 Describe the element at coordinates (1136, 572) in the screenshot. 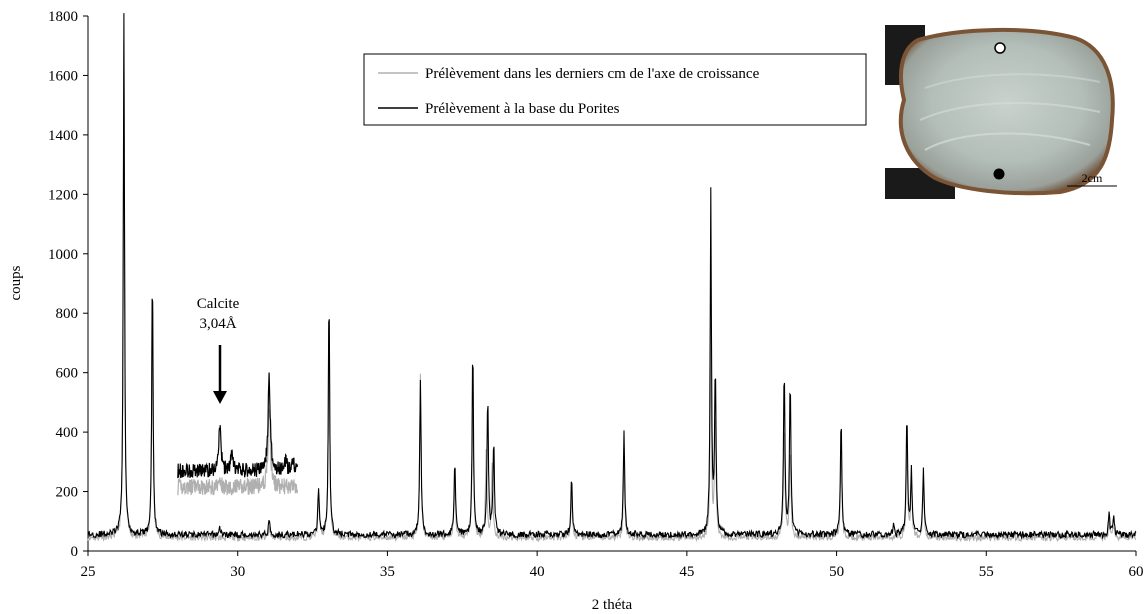

I see `x-tick-label: 60` at that location.